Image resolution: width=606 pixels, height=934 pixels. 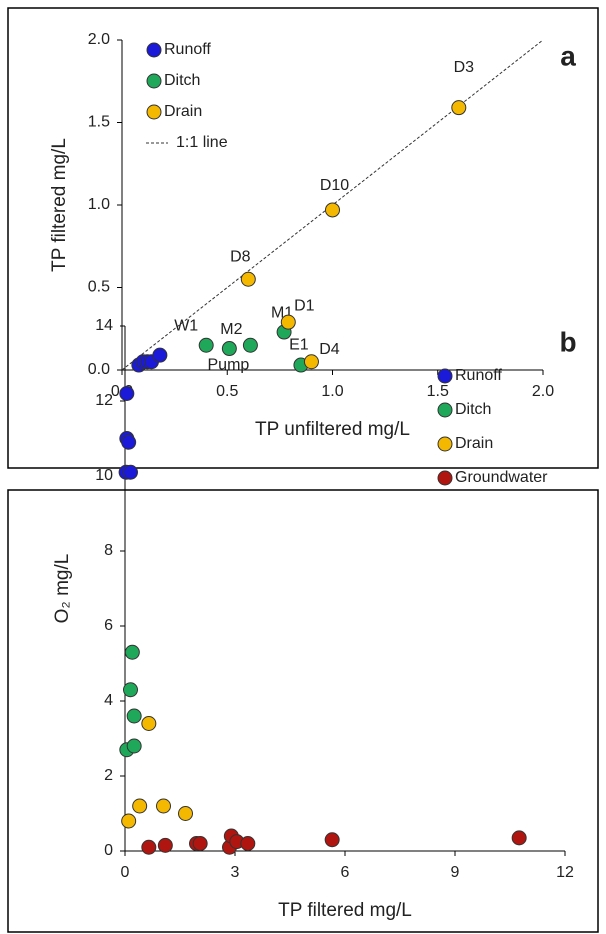 What do you see at coordinates (438, 391) in the screenshot?
I see `x-tick-label: 1.5` at bounding box center [438, 391].